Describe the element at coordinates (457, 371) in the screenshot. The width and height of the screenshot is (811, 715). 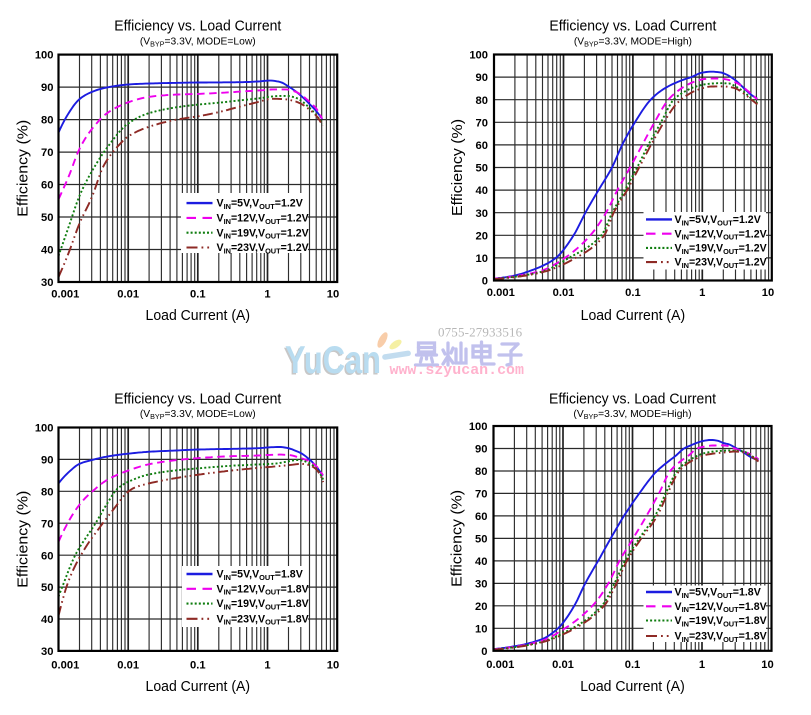
I see `svg-text: www.szyucan.com` at that location.